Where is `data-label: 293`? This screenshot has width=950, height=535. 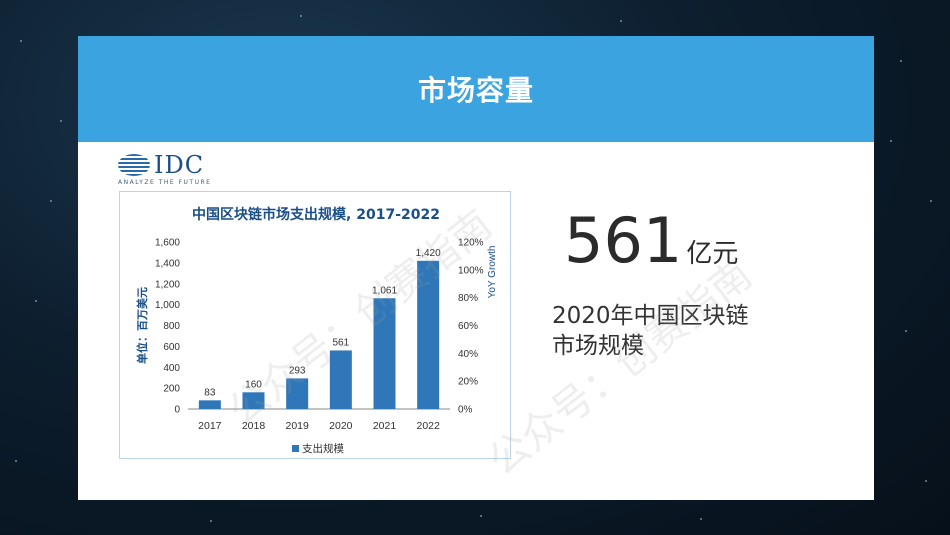 data-label: 293 is located at coordinates (297, 370).